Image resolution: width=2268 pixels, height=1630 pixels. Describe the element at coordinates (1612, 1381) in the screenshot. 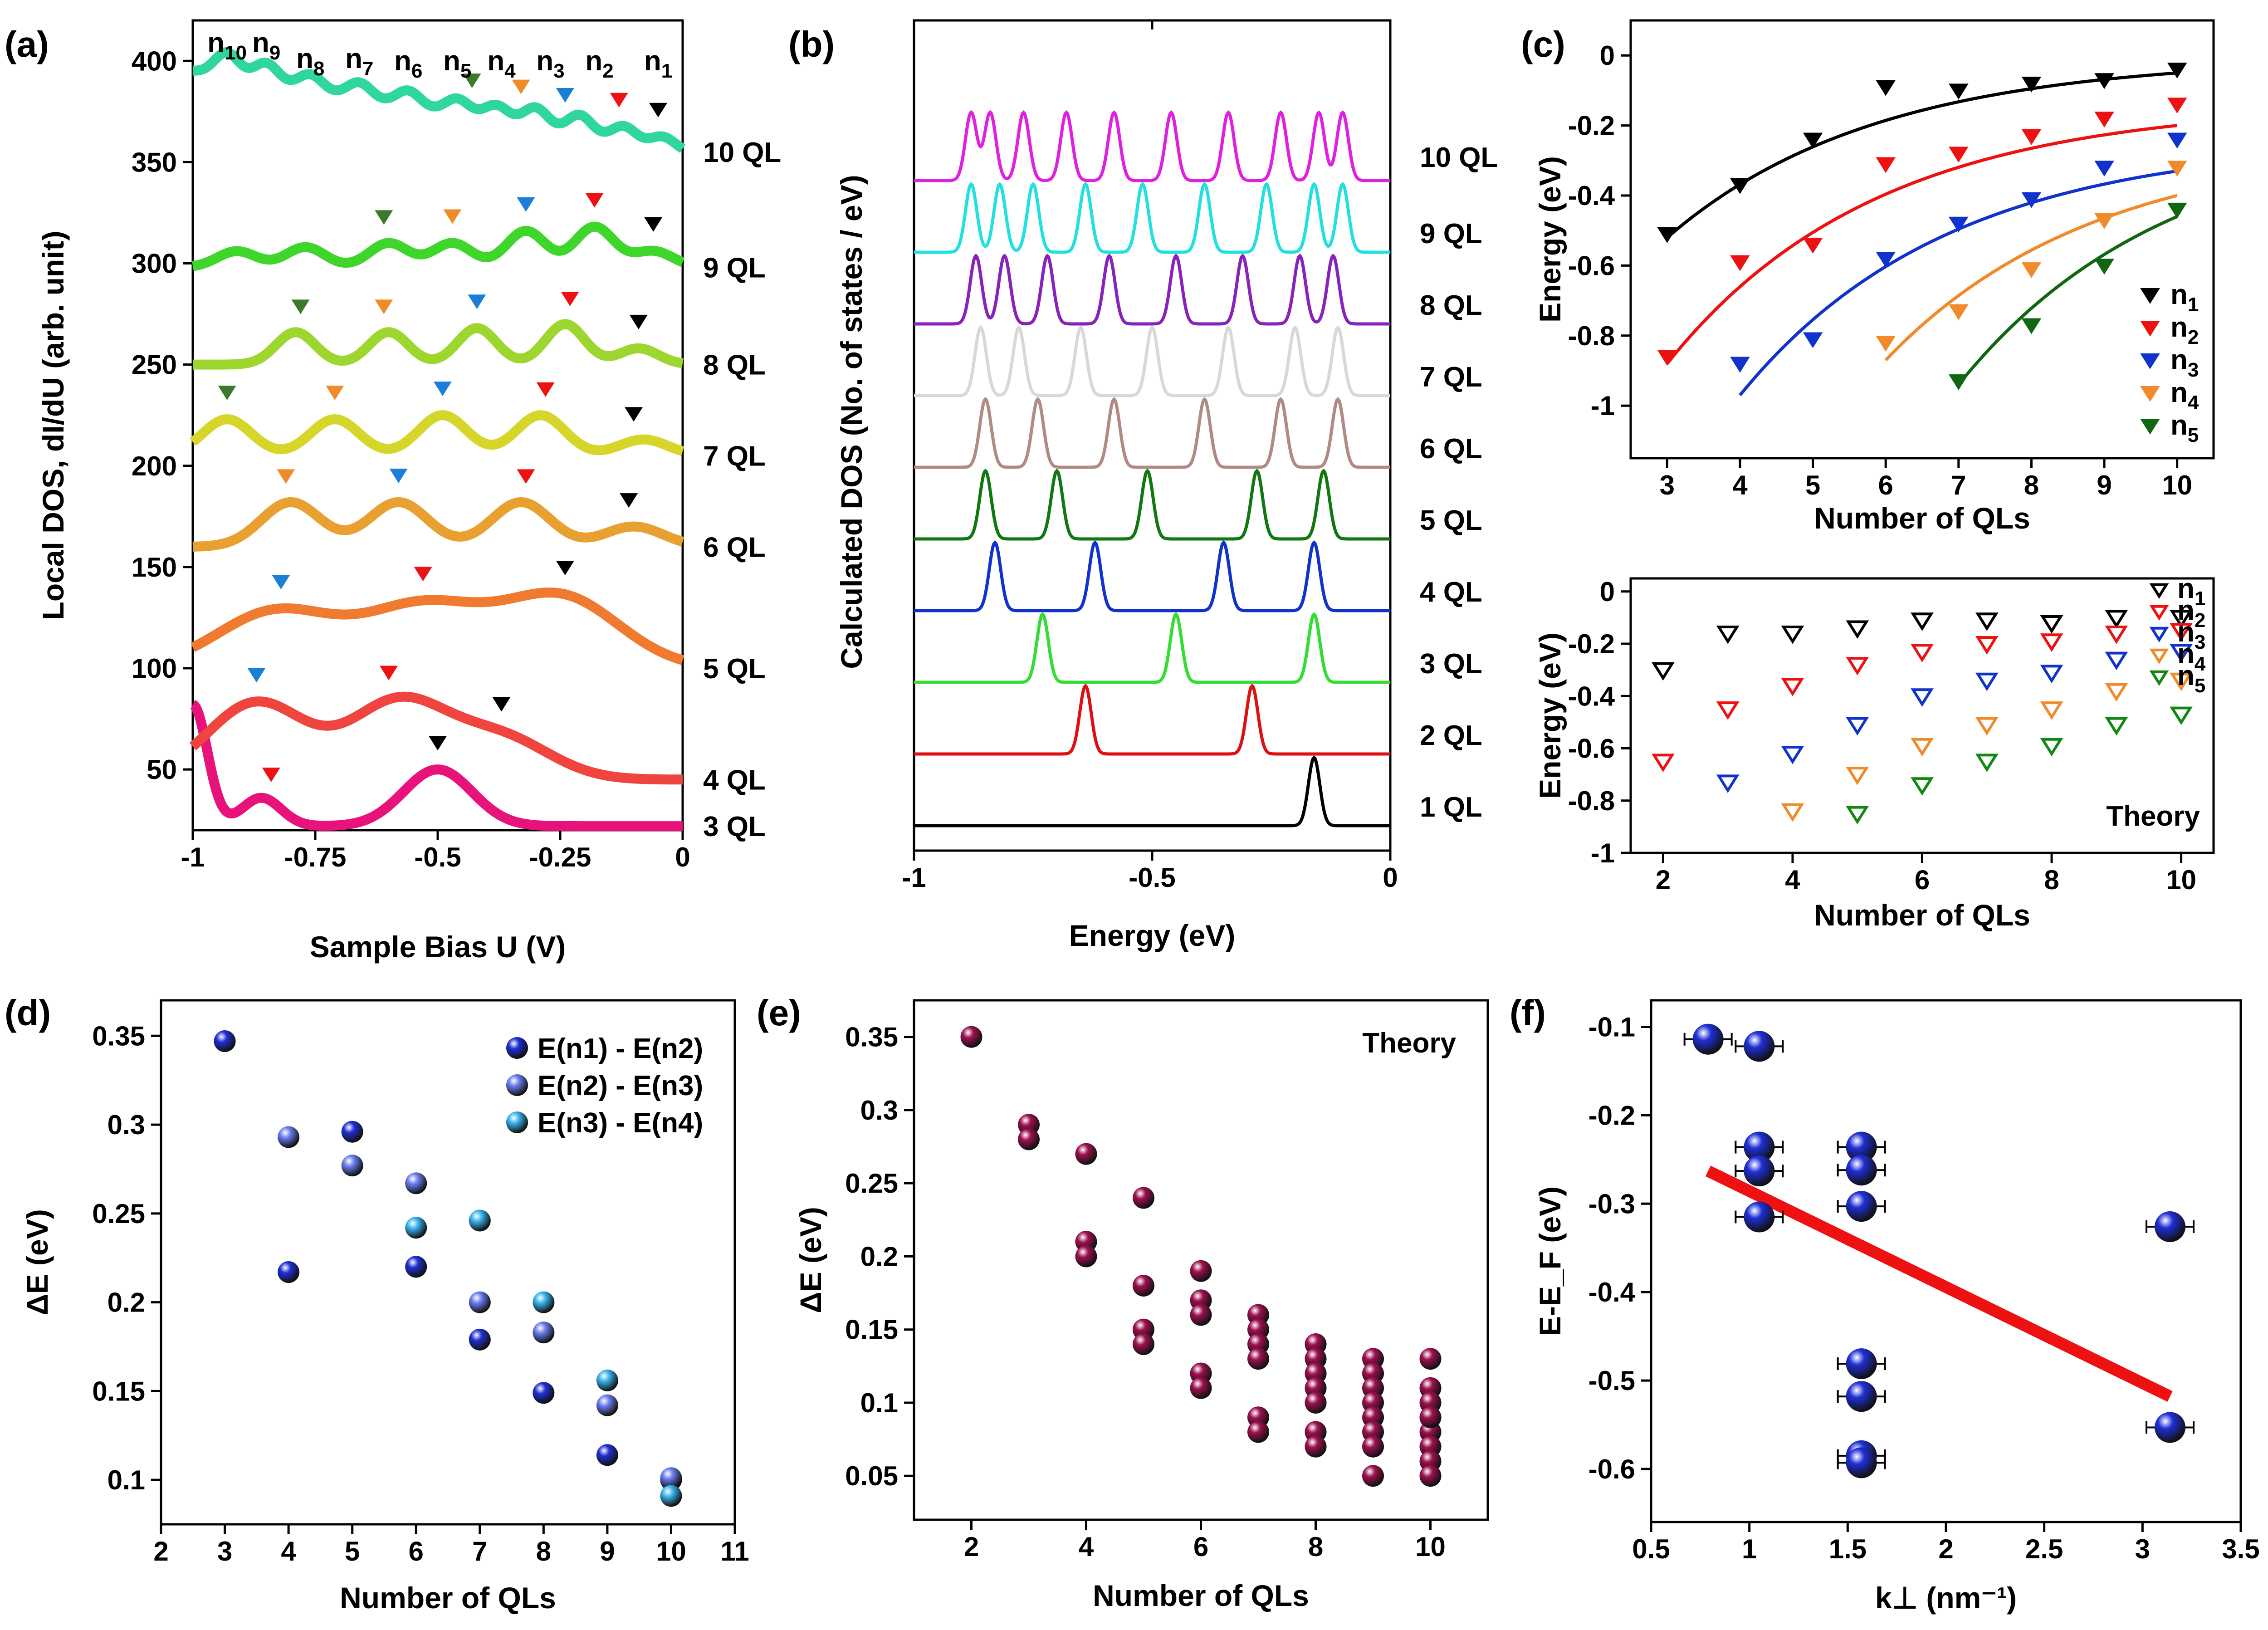

I see `y-tick-label: -0.5` at that location.